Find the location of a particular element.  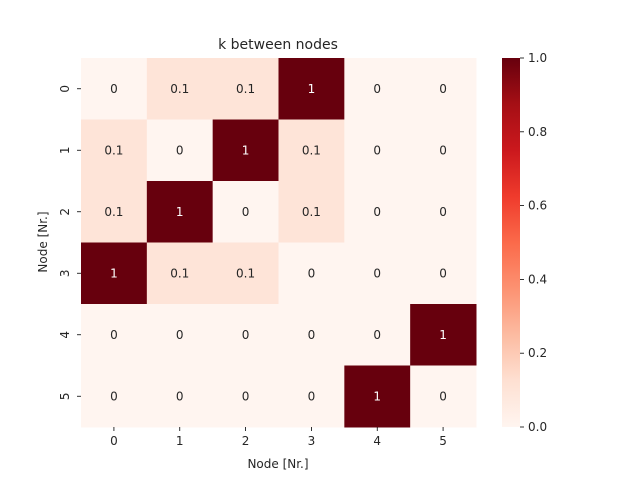

cell-label-0-3: 1 is located at coordinates (312, 89).